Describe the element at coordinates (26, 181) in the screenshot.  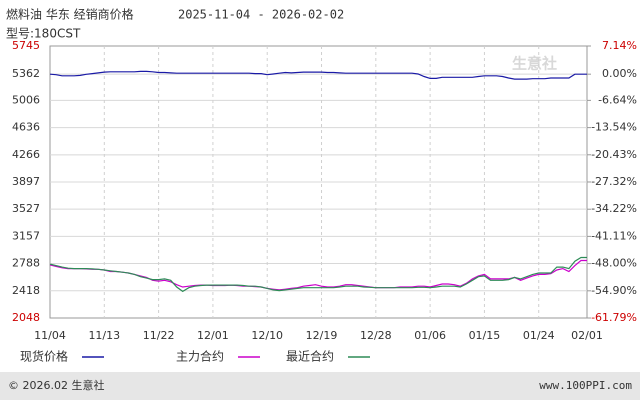
I see `y-tick-label: 3897` at that location.